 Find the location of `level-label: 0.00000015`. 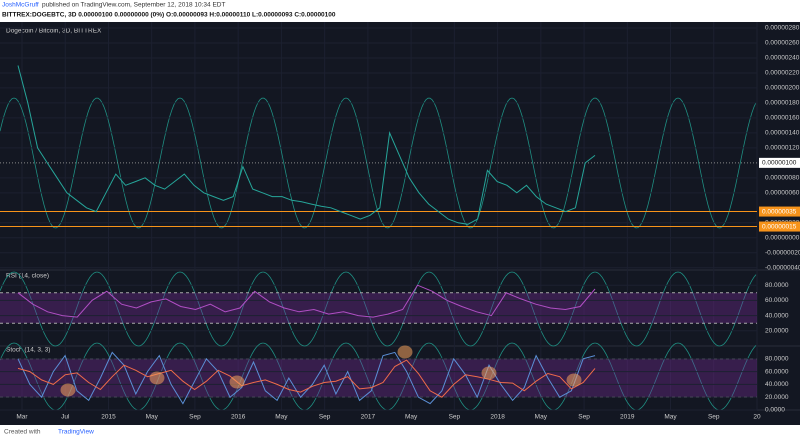

level-label: 0.00000015 is located at coordinates (779, 226).